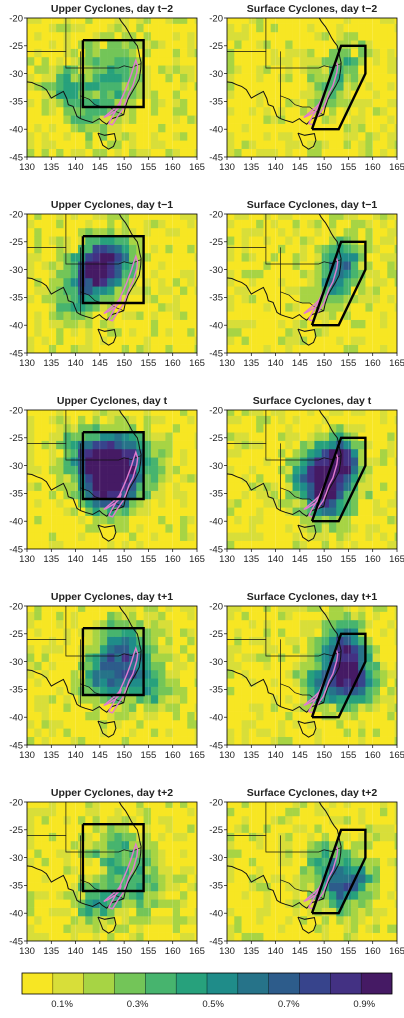 This screenshot has width=404, height=1018. I want to click on x-tick-label: 130, so click(227, 755).